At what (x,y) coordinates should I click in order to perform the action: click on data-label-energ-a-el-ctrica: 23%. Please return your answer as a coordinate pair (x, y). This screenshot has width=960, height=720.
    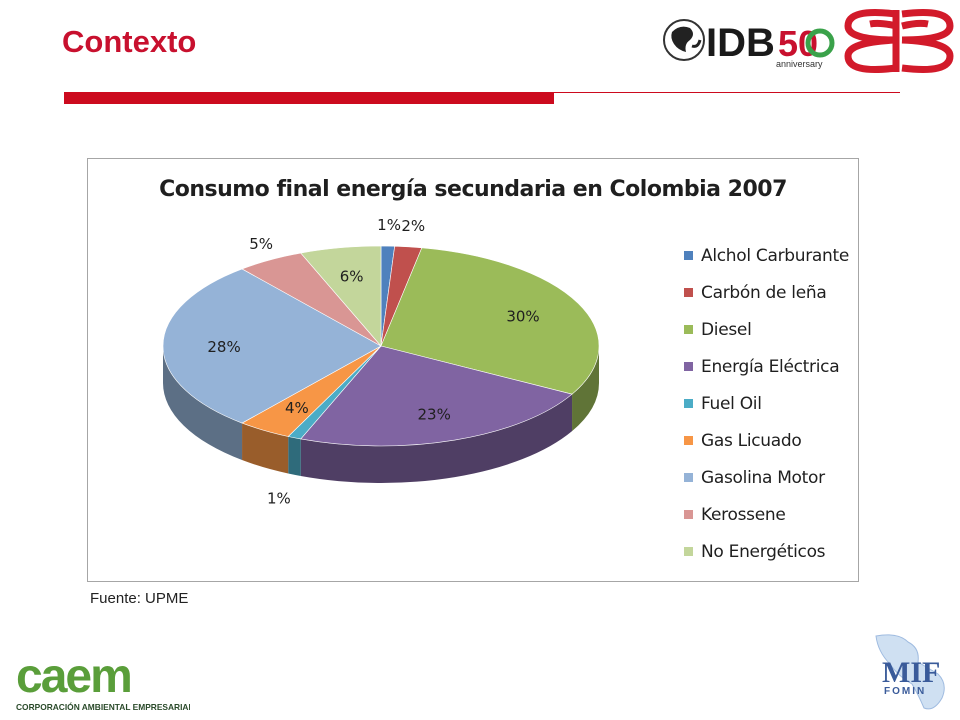
    Looking at the image, I should click on (433, 415).